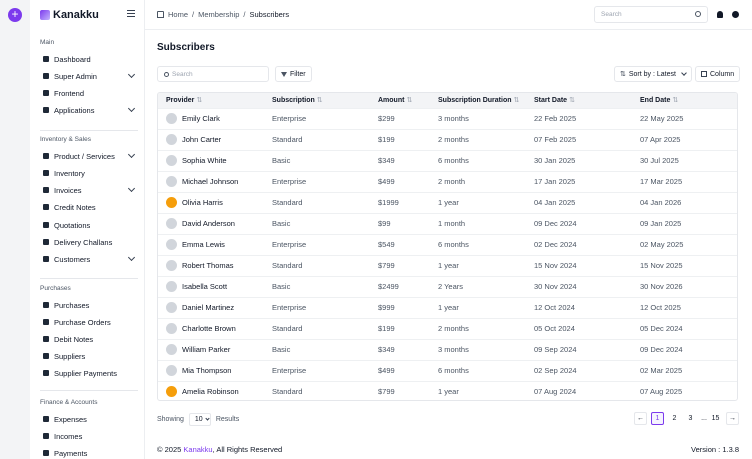 The height and width of the screenshot is (459, 752). I want to click on sidebar-item-debit-notes: Debit Notes, so click(89, 339).